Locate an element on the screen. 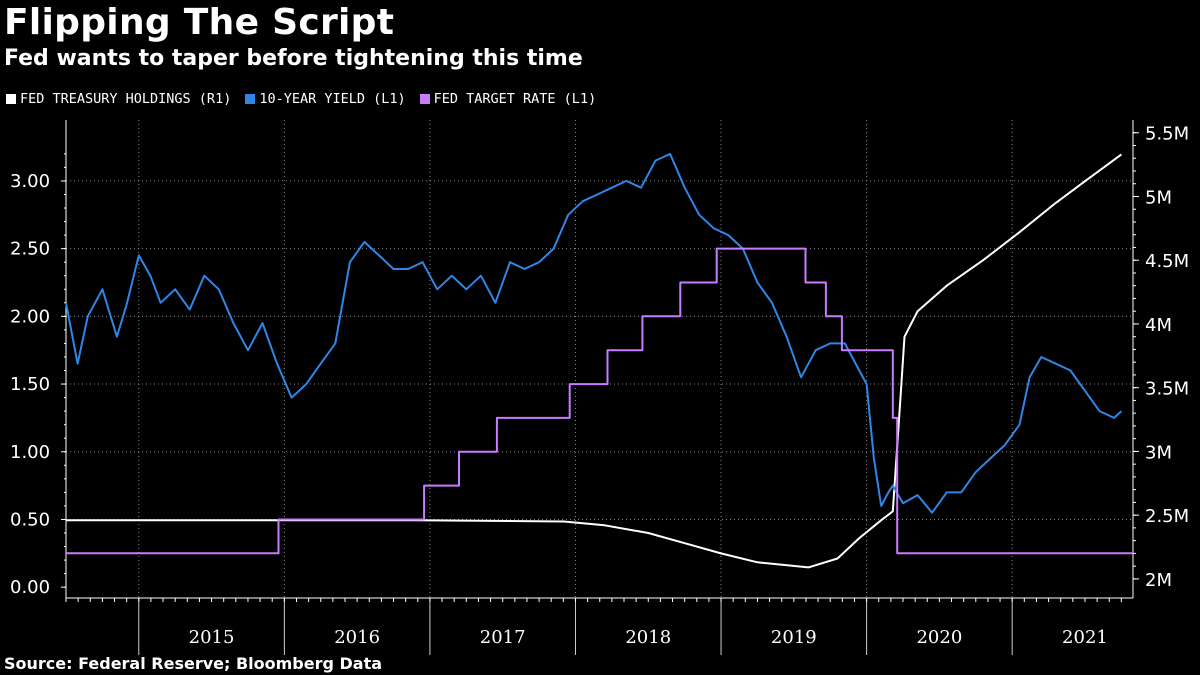  y-left-tick-label: 1.00 is located at coordinates (30, 452).